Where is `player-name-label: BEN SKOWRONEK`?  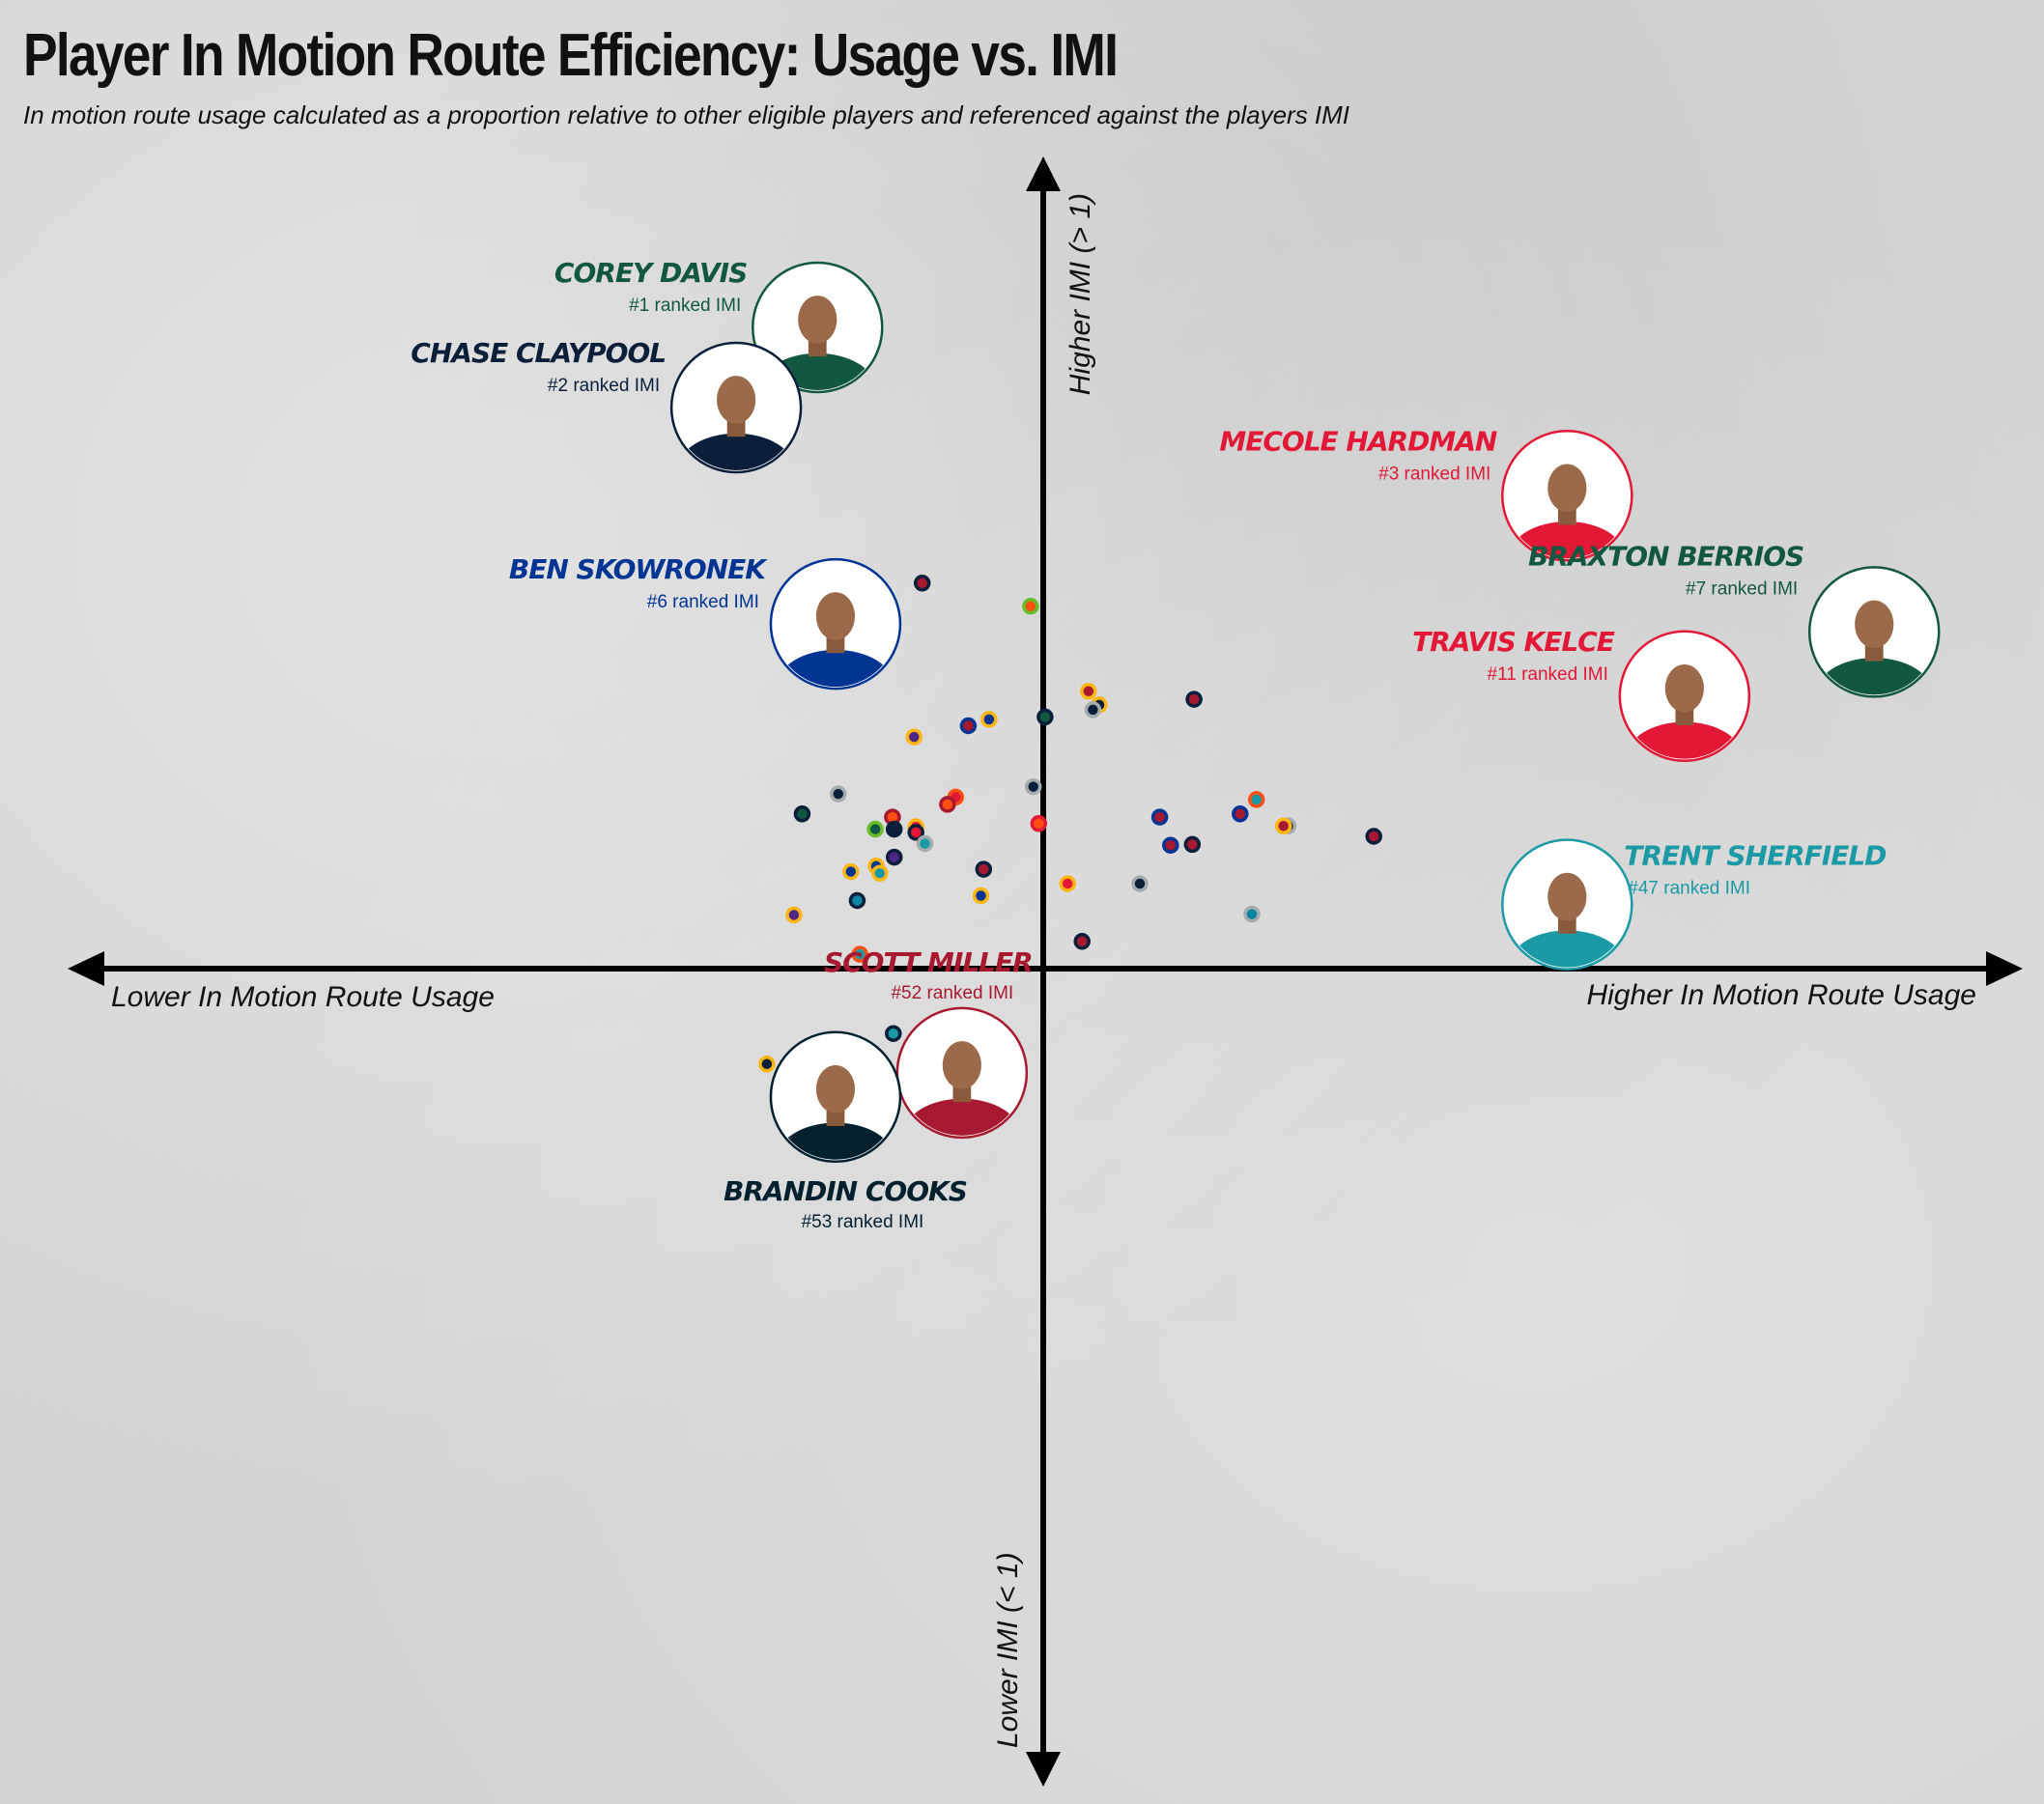 player-name-label: BEN SKOWRONEK is located at coordinates (638, 569).